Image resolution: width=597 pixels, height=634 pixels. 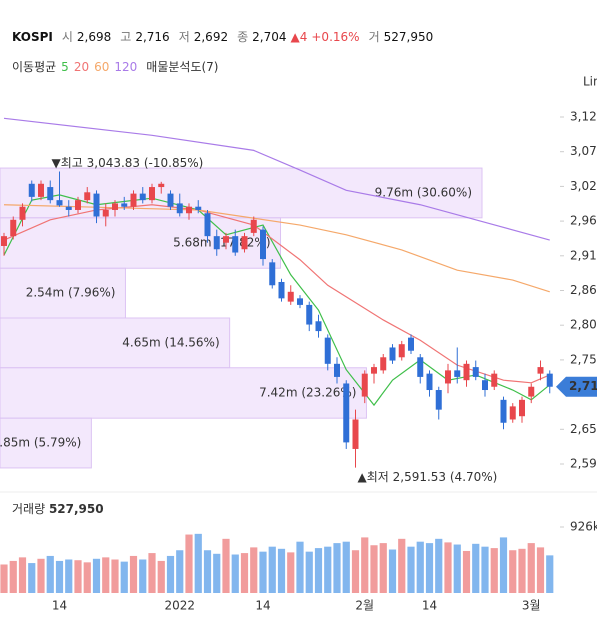 What do you see at coordinates (299, 37) in the screenshot?
I see `change: ▲4` at bounding box center [299, 37].